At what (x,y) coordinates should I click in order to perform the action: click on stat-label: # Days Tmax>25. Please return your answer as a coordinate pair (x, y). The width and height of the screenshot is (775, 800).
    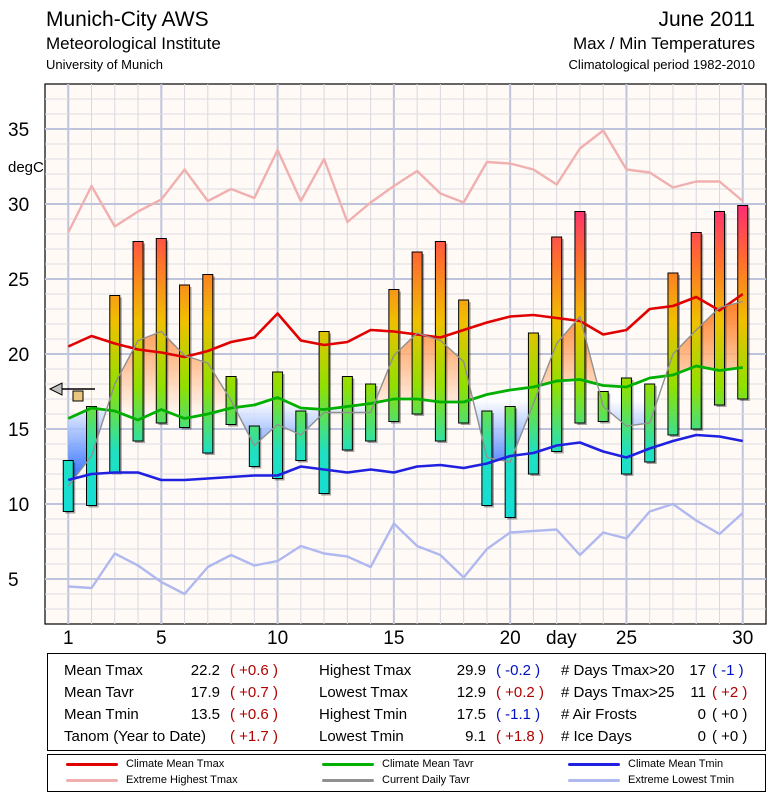
    Looking at the image, I should click on (618, 692).